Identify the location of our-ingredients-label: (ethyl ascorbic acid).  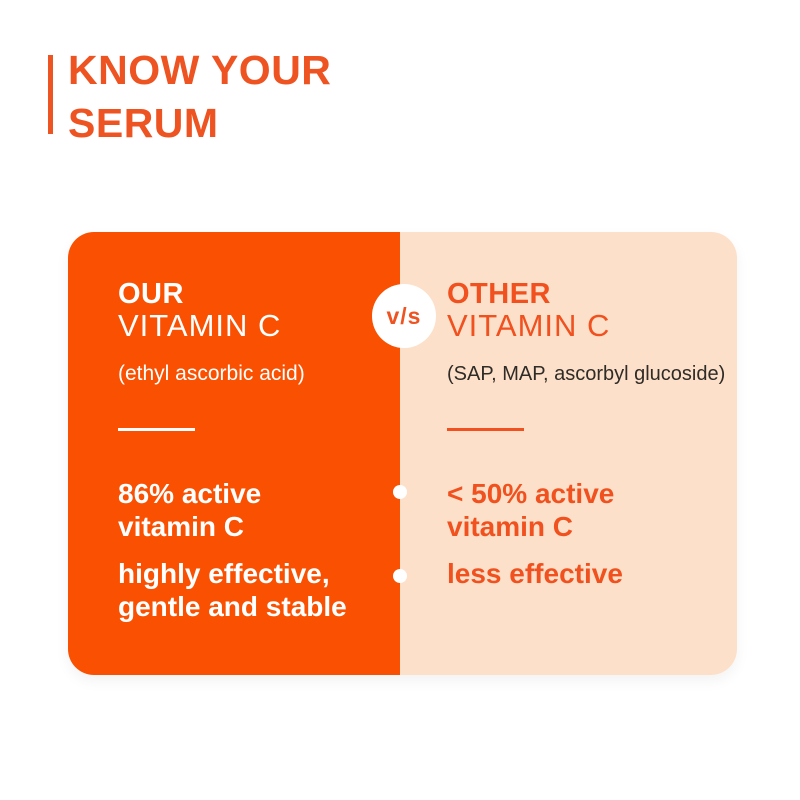
(211, 373).